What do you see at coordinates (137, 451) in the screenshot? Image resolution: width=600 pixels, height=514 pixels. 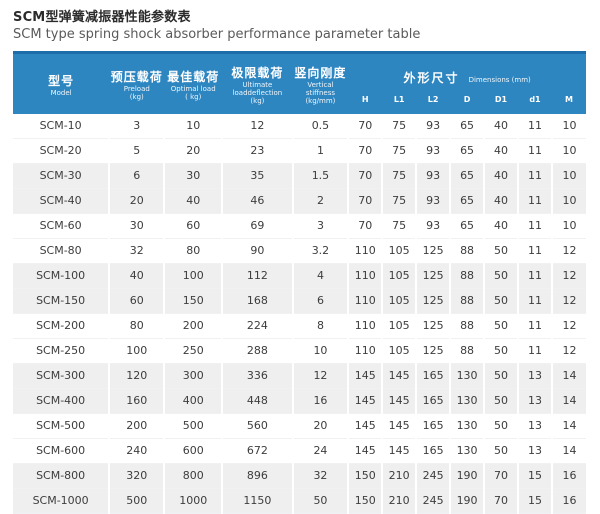 I see `value-cell: 240` at bounding box center [137, 451].